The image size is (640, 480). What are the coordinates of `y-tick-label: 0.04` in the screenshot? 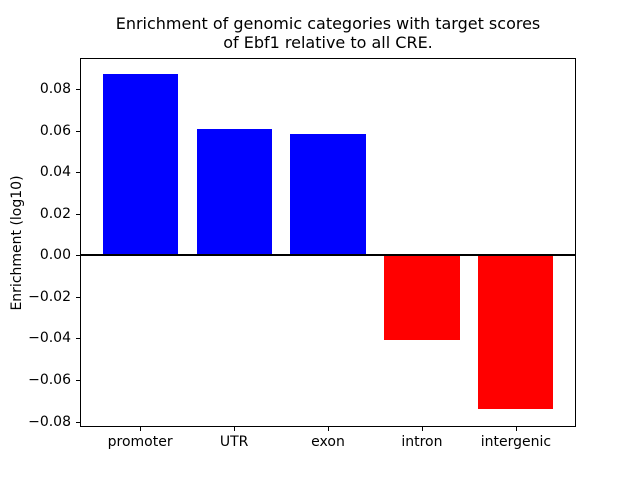 It's located at (55, 172).